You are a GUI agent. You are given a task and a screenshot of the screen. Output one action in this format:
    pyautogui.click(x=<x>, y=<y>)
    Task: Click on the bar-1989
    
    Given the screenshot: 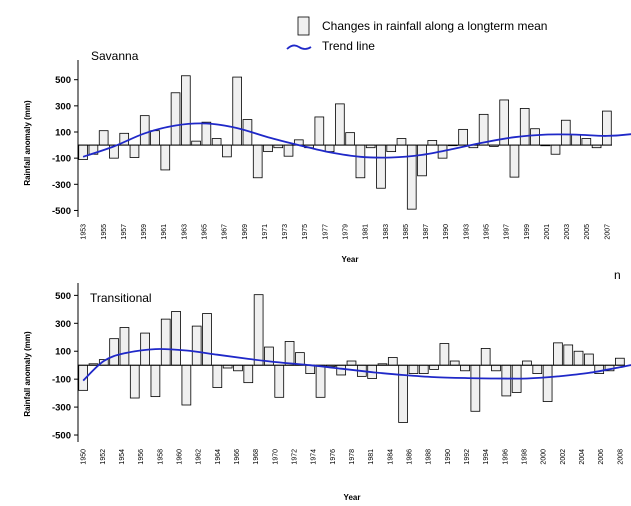 What is the action you would take?
    pyautogui.click(x=485, y=357)
    